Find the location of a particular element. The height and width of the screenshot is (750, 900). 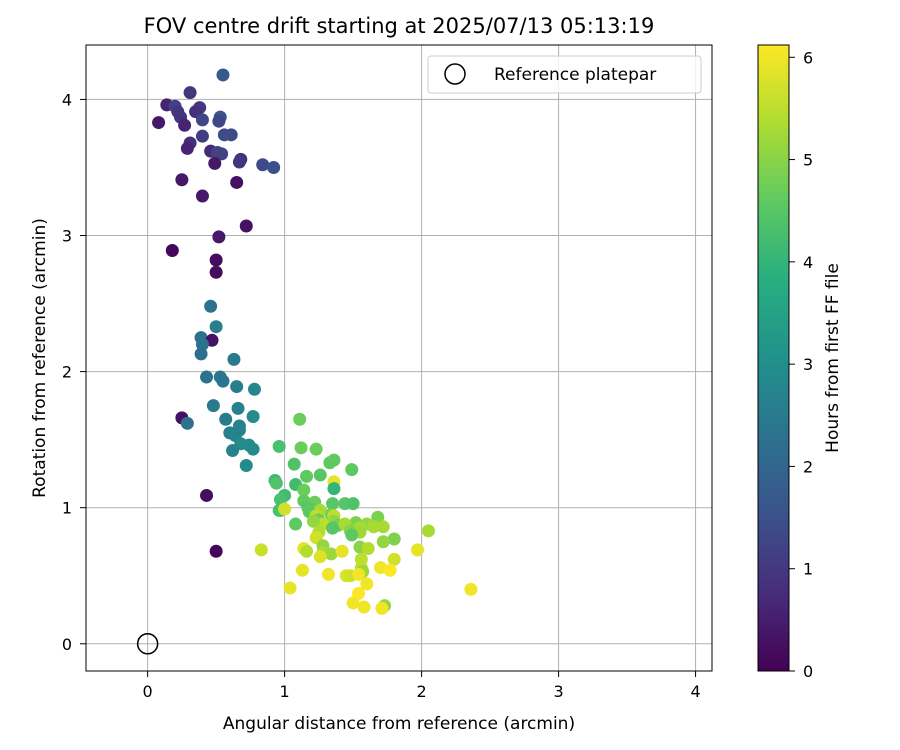

colorbar-gradient is located at coordinates (773, 358).